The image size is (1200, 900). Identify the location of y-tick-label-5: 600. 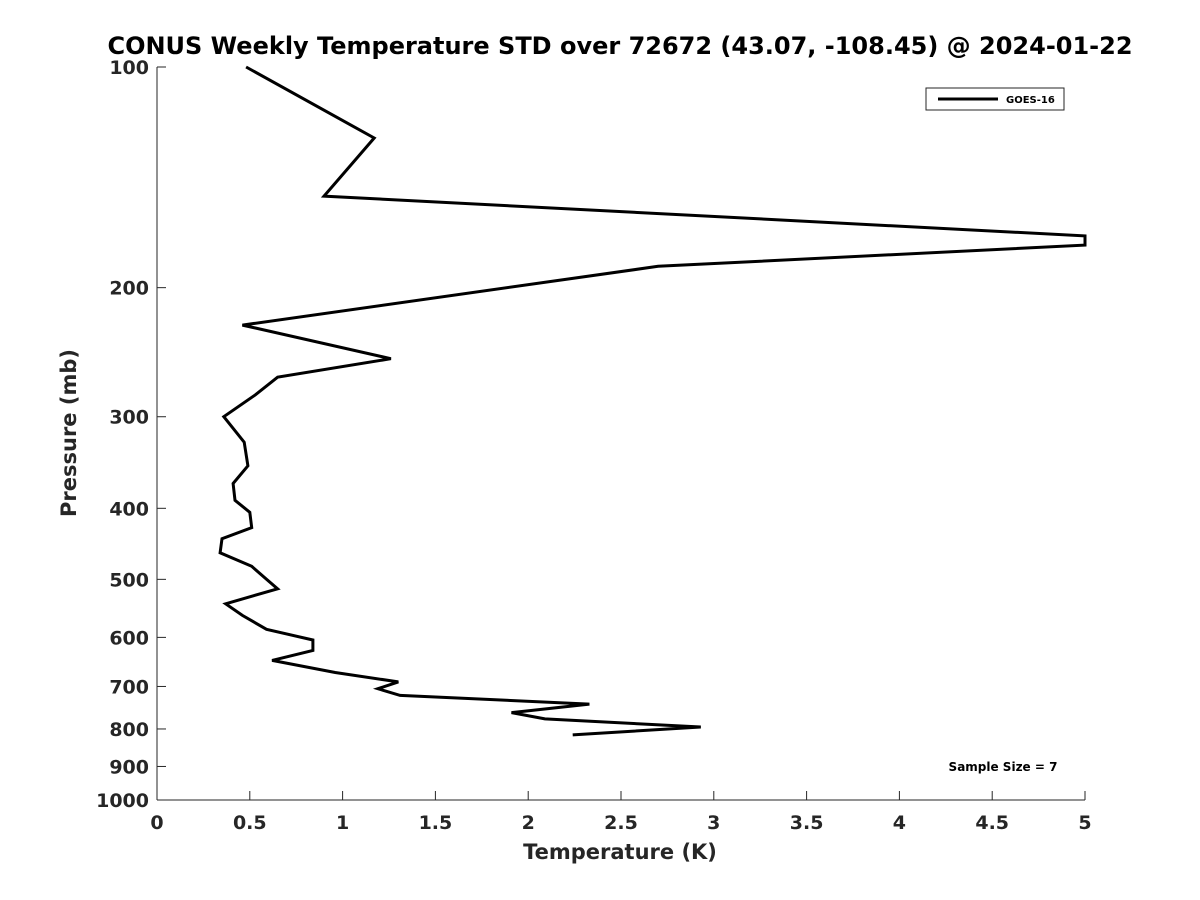
(129, 638).